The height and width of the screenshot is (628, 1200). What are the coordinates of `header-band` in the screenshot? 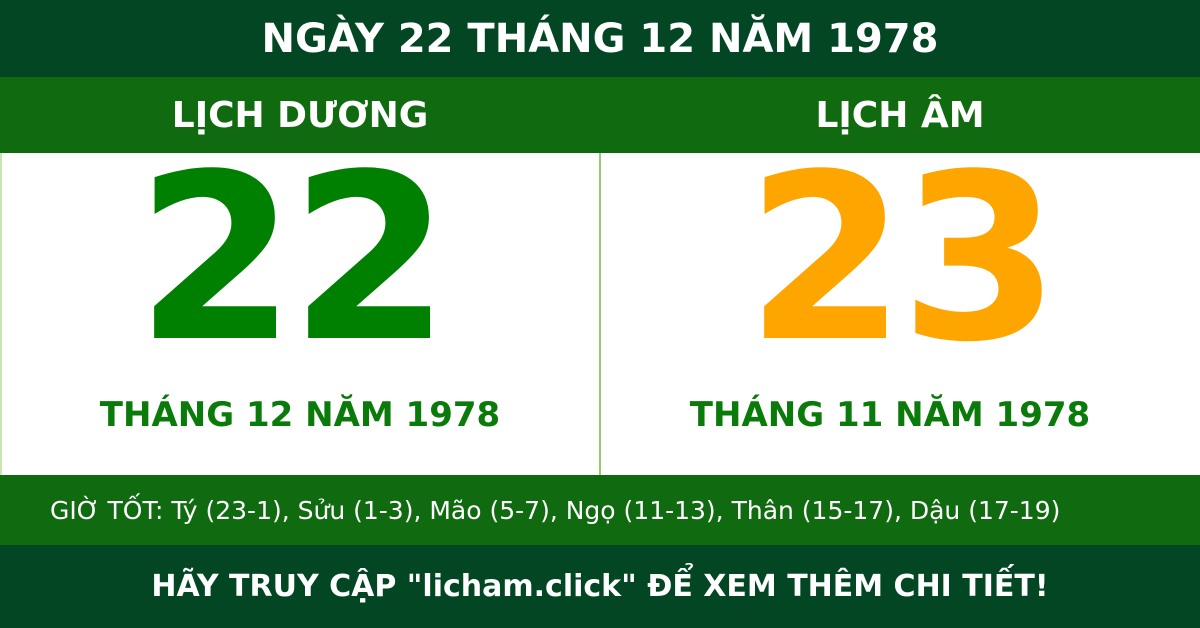 It's located at (600, 115).